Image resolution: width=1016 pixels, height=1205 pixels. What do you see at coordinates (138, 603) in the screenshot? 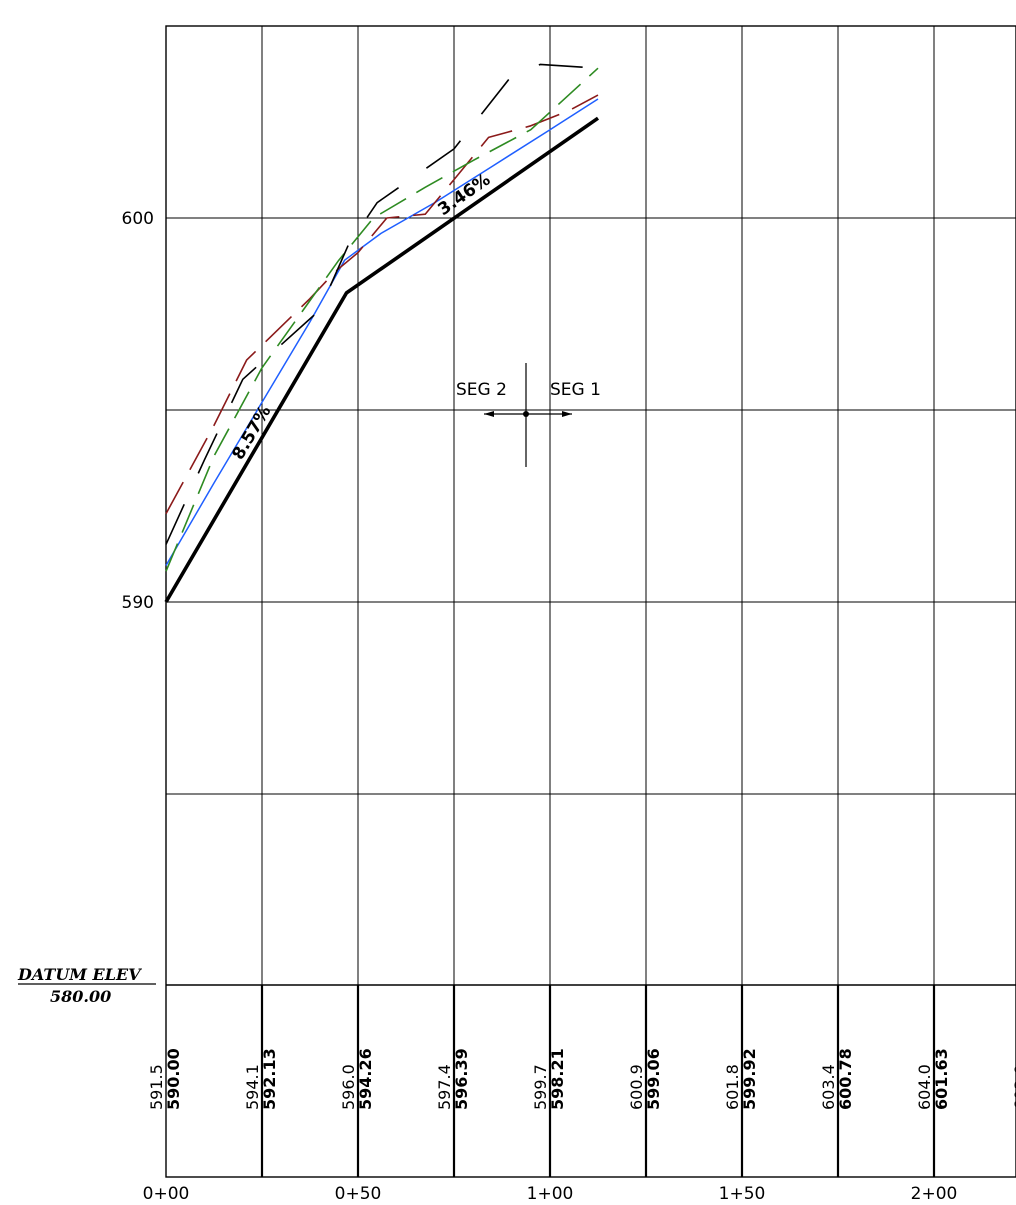
I see `y-tick-label: 590` at bounding box center [138, 603].